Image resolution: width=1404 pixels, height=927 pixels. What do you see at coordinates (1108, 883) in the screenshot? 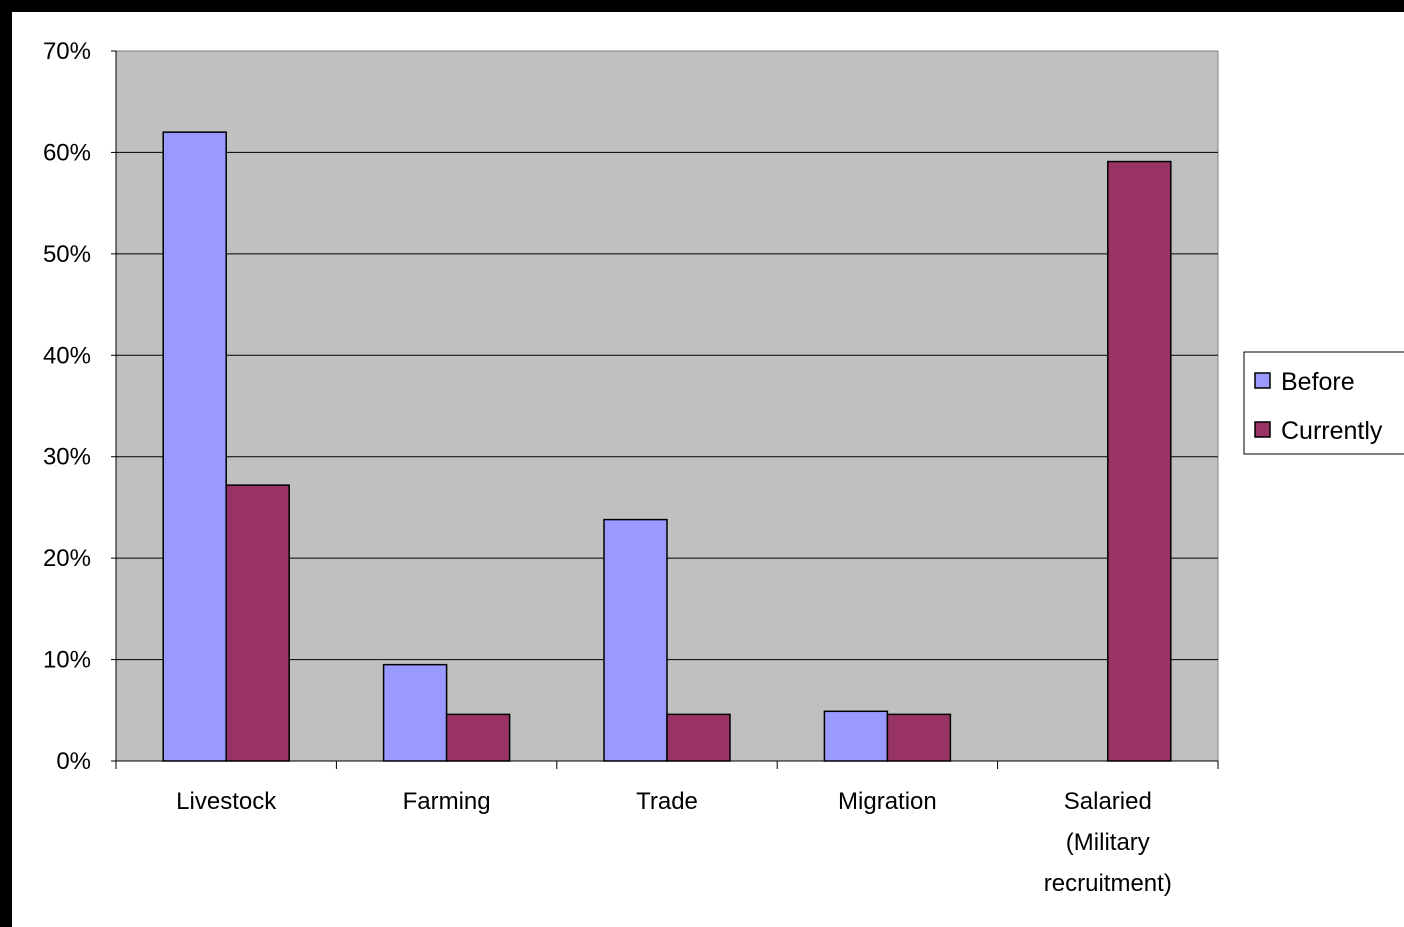
I see `x-tick-label: recruitment)` at bounding box center [1108, 883].